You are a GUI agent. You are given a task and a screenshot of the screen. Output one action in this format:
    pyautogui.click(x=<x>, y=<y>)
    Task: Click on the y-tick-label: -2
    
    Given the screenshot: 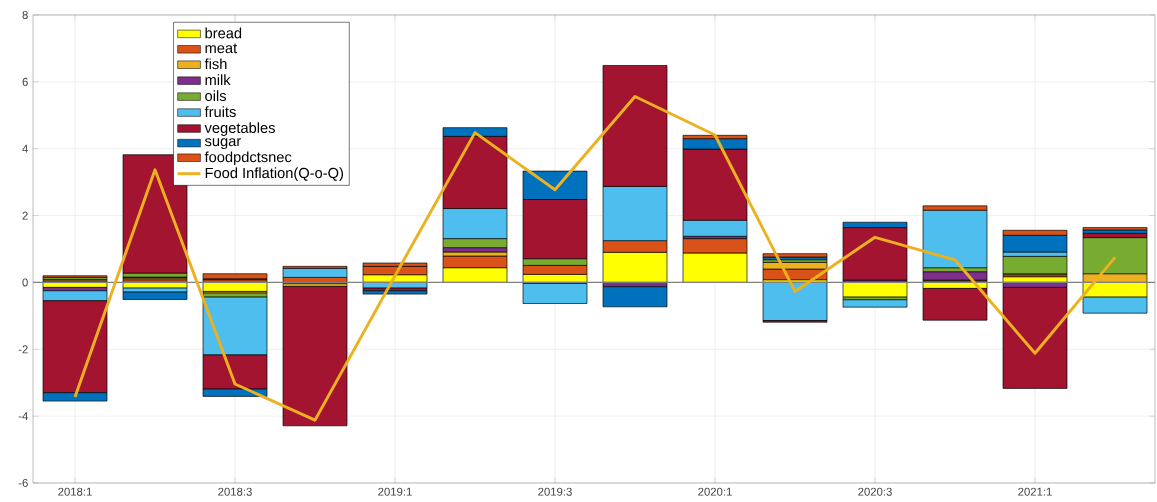 What is the action you would take?
    pyautogui.click(x=23, y=349)
    